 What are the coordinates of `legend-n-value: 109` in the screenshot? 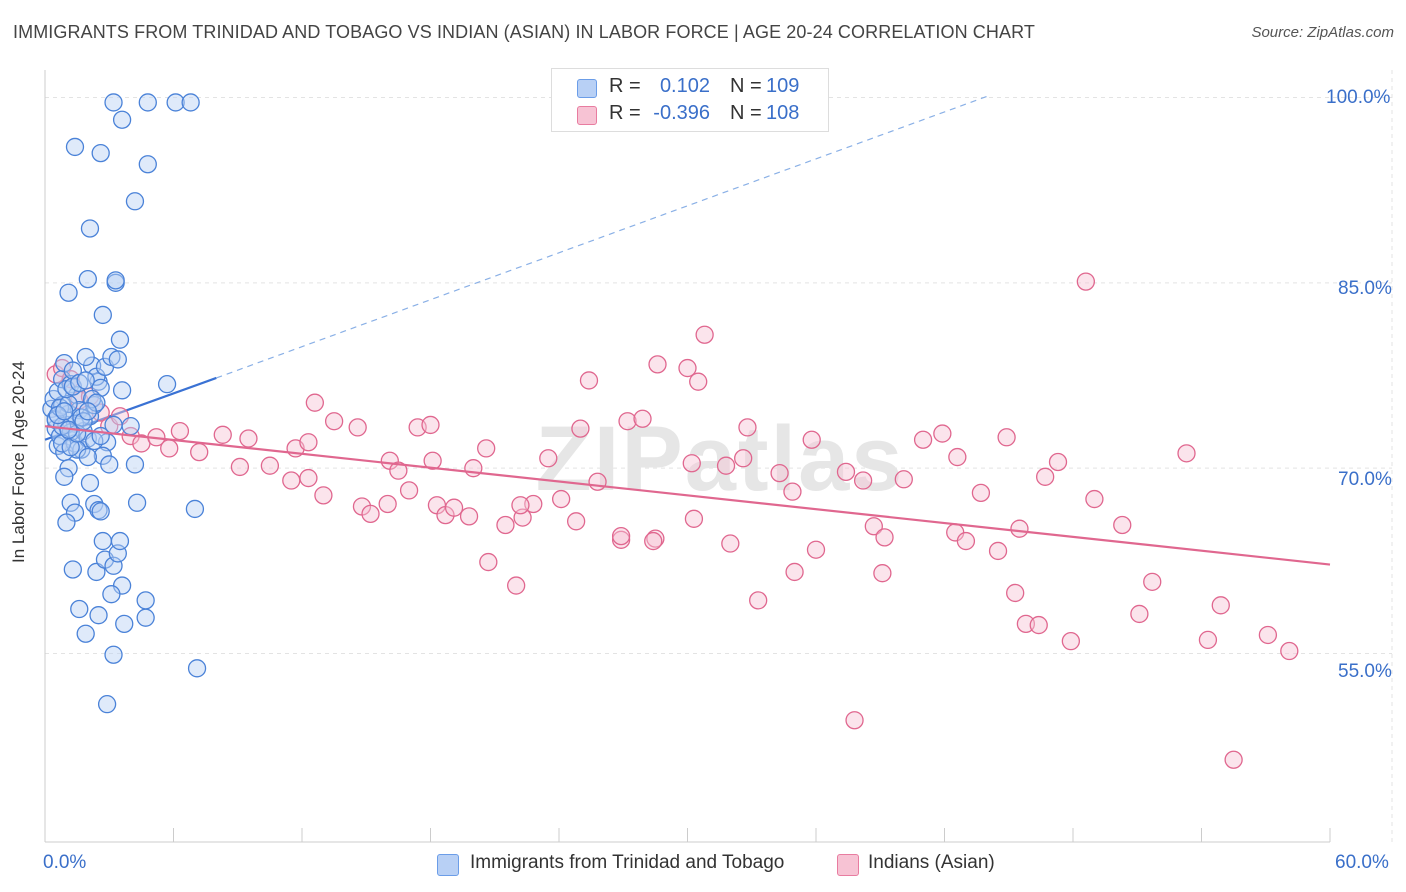 It's located at (783, 86).